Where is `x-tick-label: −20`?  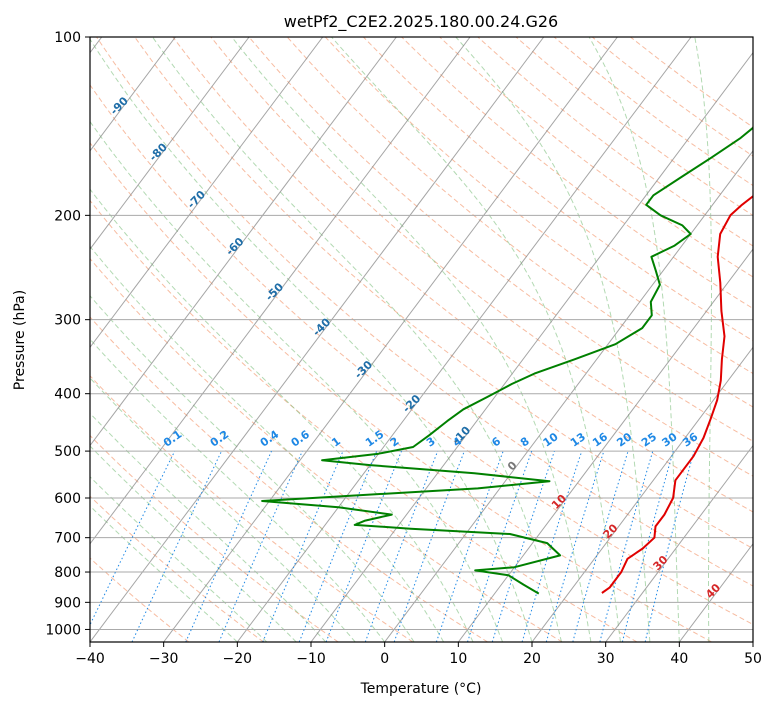 x-tick-label: −20 is located at coordinates (238, 659).